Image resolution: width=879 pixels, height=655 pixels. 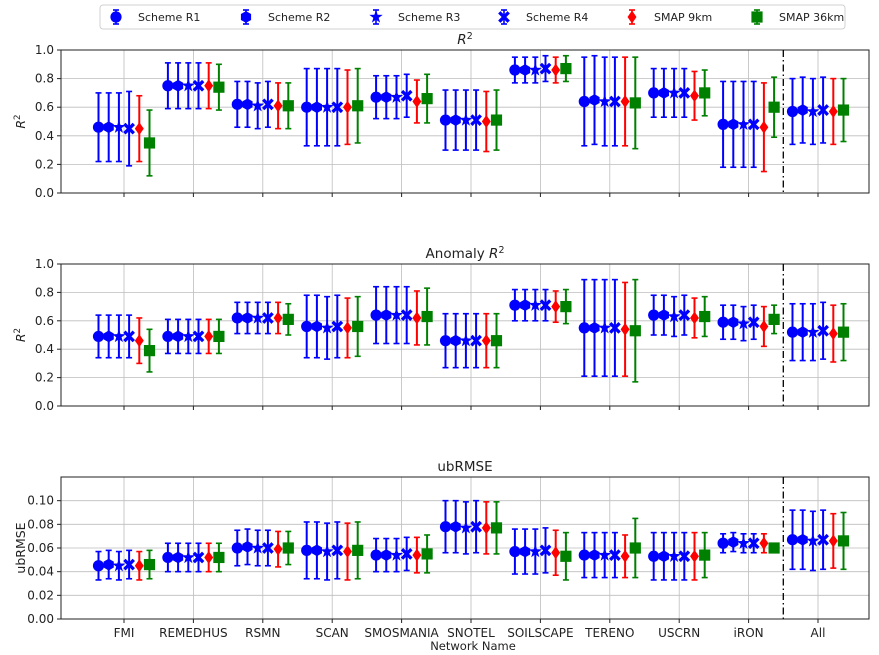 What do you see at coordinates (455, 327) in the screenshot?
I see `series-scheme-r2` at bounding box center [455, 327].